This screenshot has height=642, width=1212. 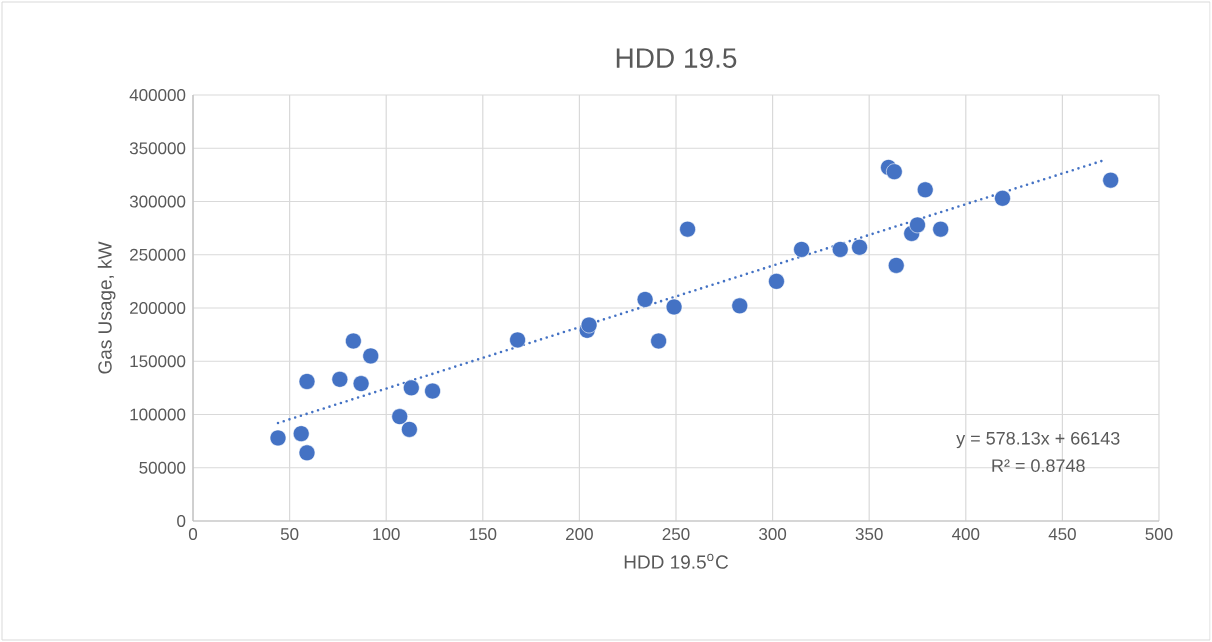 I want to click on y-tick-label: 50000, so click(x=162, y=467).